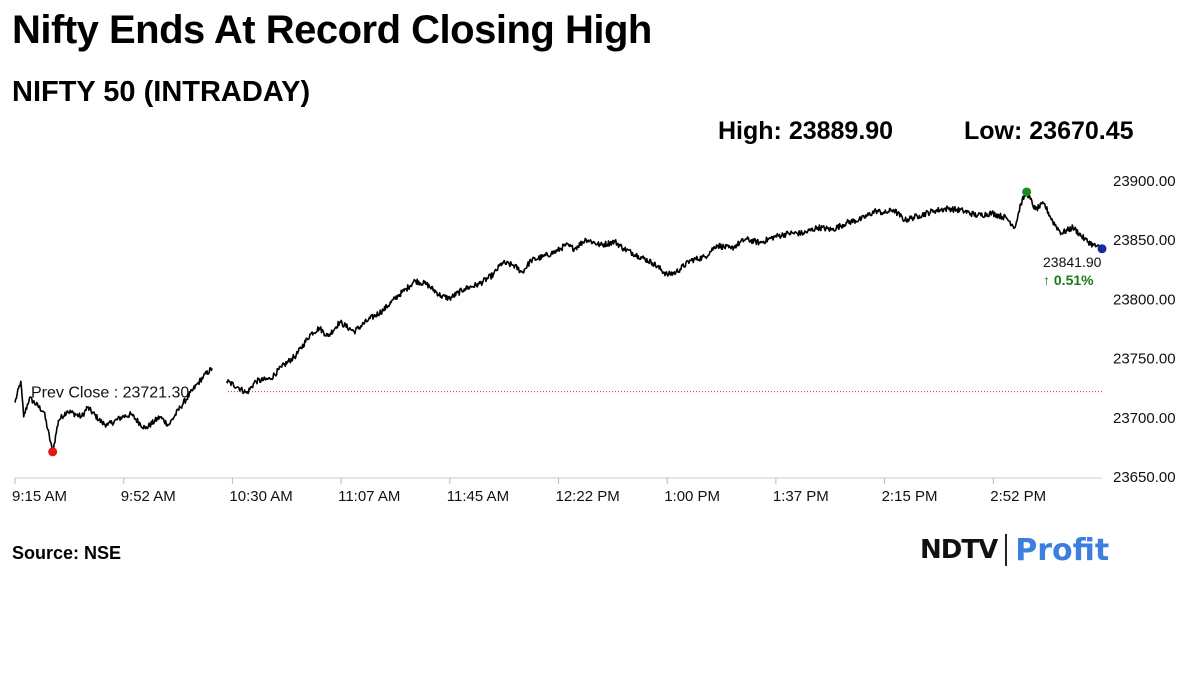 Image resolution: width=1200 pixels, height=674 pixels. Describe the element at coordinates (806, 131) in the screenshot. I see `day-high-stat: High: 23889.90` at that location.